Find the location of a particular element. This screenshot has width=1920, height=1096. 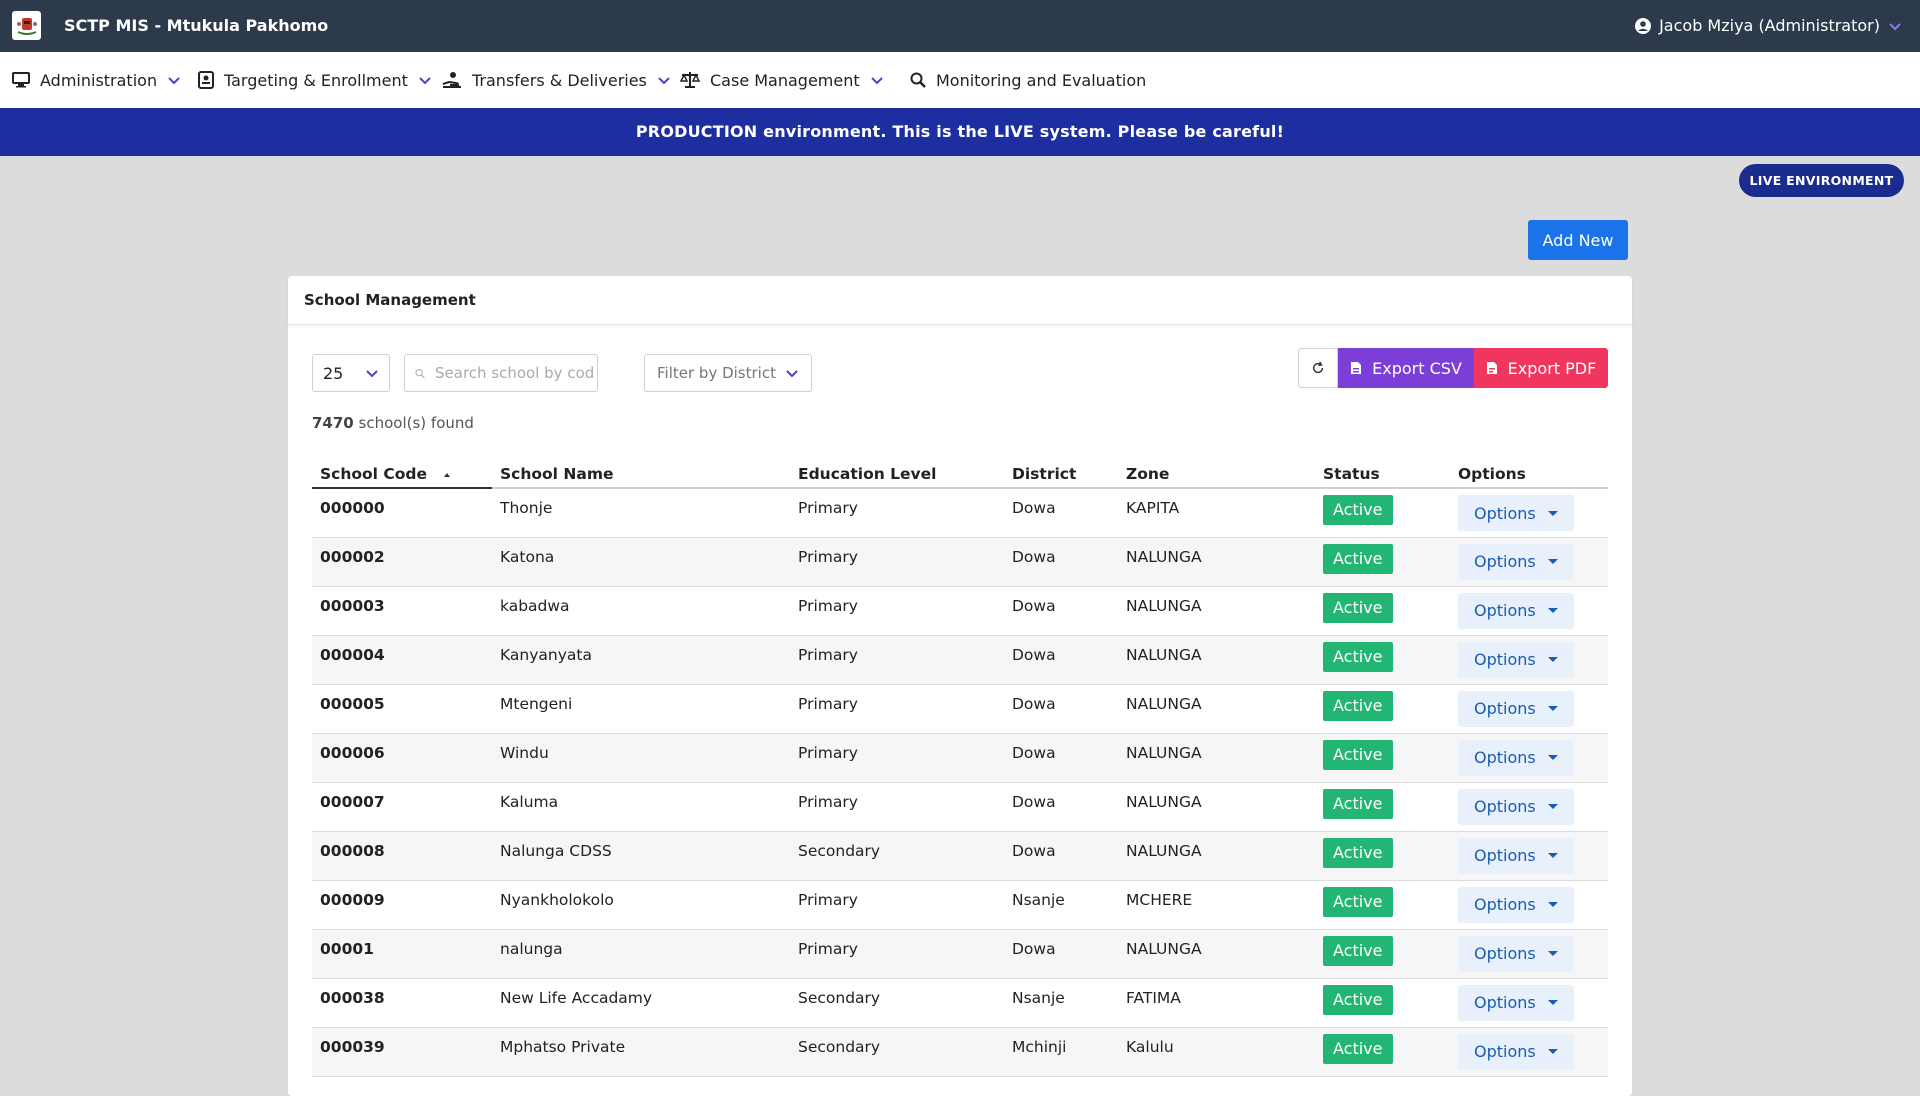

export-pdf-button: Export PDF is located at coordinates (1541, 368).